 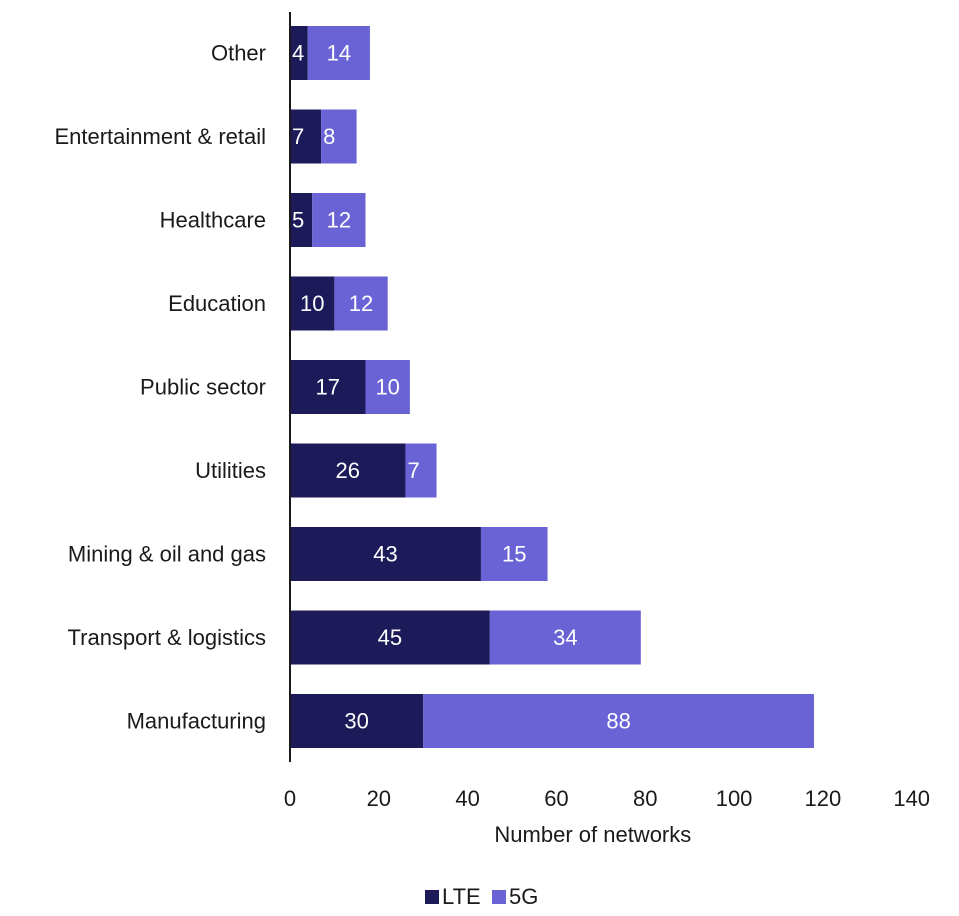 I want to click on data-label-lte: 26, so click(x=347, y=470).